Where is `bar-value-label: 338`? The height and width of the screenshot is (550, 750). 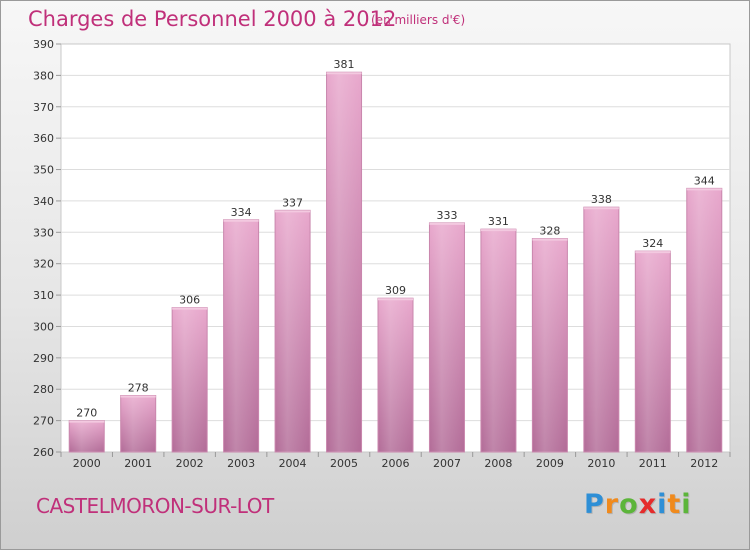
bar-value-label: 338 is located at coordinates (601, 199).